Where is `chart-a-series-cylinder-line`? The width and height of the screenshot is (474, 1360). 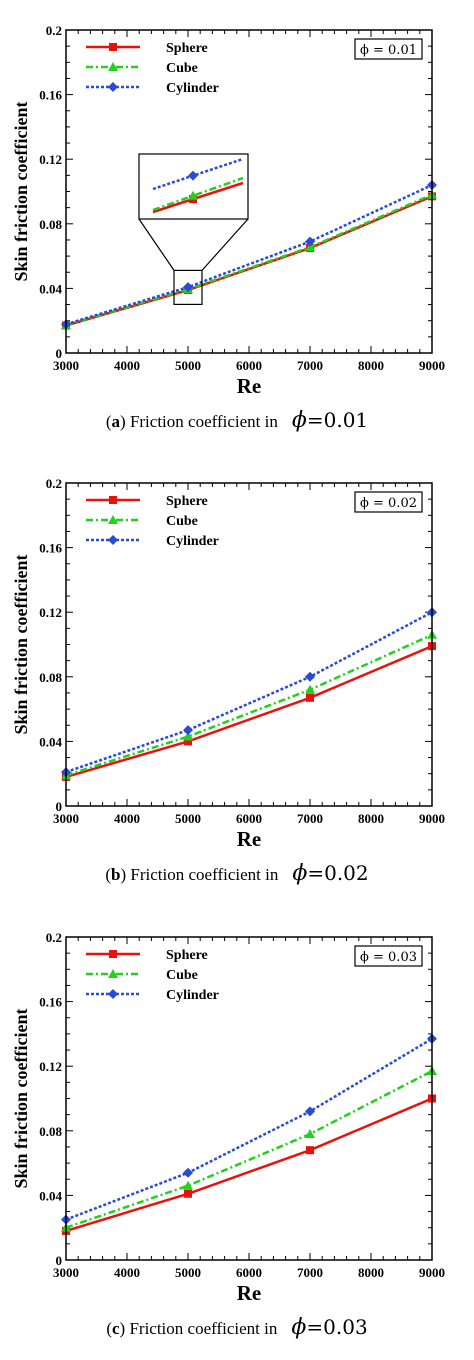
chart-a-series-cylinder-line is located at coordinates (249, 254).